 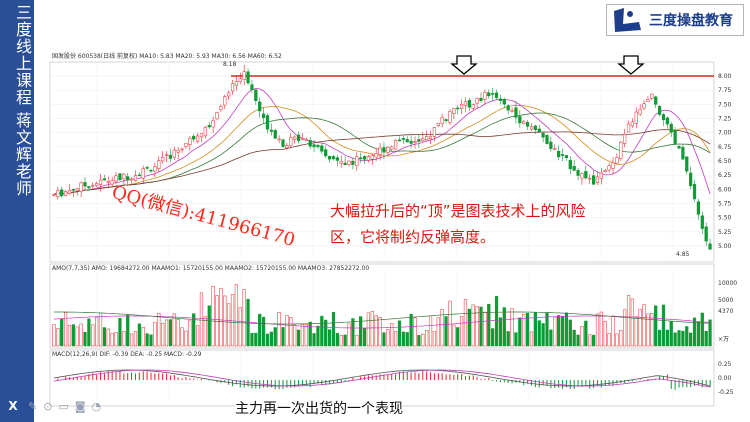 What do you see at coordinates (691, 21) in the screenshot?
I see `logo-text: 三度操盘教育` at bounding box center [691, 21].